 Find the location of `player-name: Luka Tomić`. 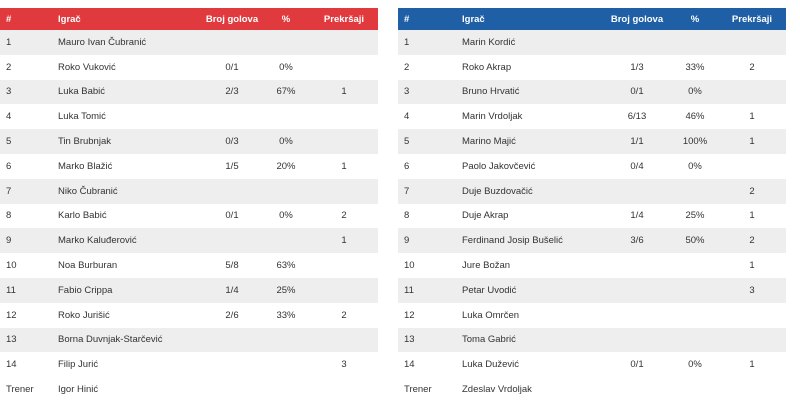

player-name: Luka Tomić is located at coordinates (82, 117).